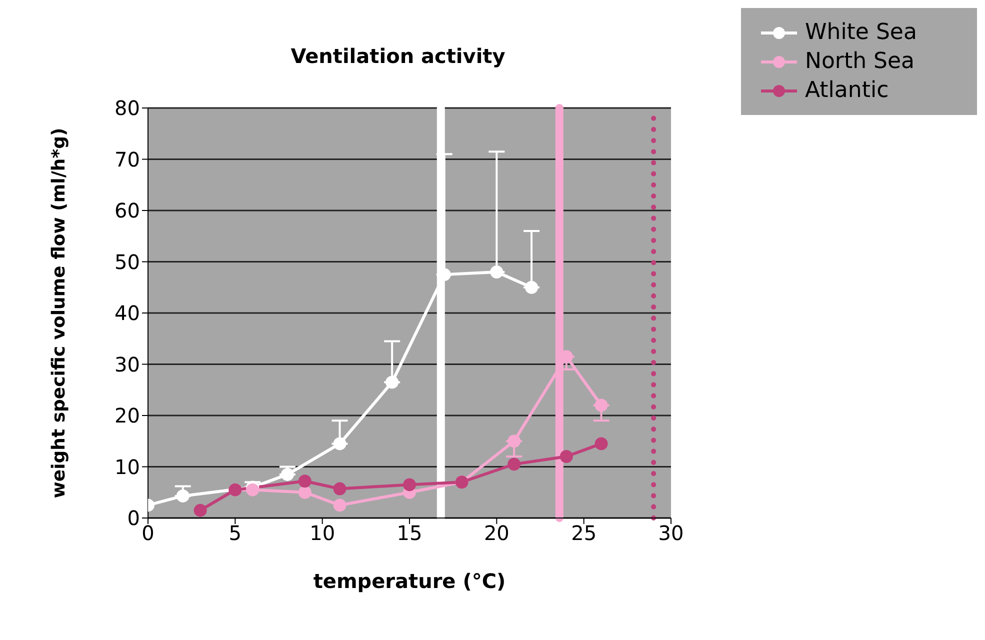 This screenshot has width=985, height=640. Describe the element at coordinates (497, 533) in the screenshot. I see `x-tick-label: 20` at that location.